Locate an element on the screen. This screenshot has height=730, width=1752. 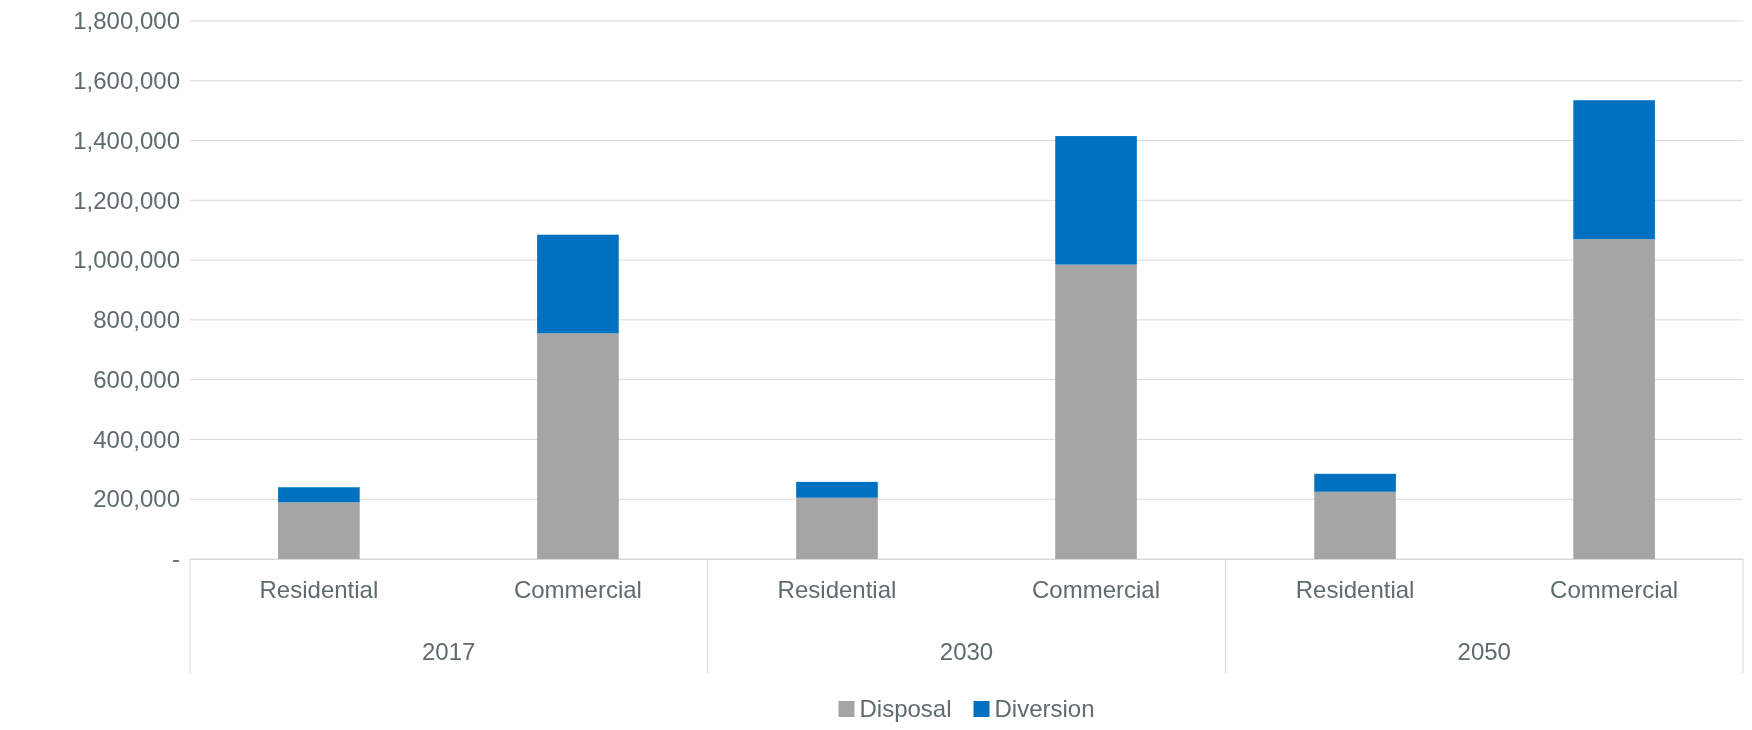
y-tick-label: 400,000 is located at coordinates (136, 439).